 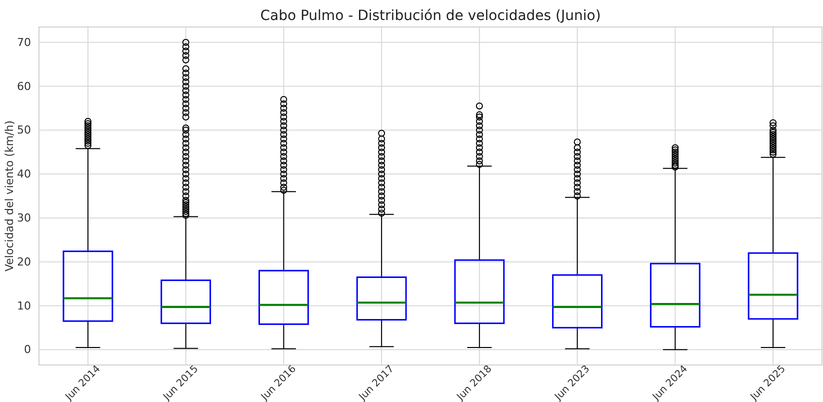 What do you see at coordinates (24, 217) in the screenshot?
I see `y-tick-label: 30` at bounding box center [24, 217].